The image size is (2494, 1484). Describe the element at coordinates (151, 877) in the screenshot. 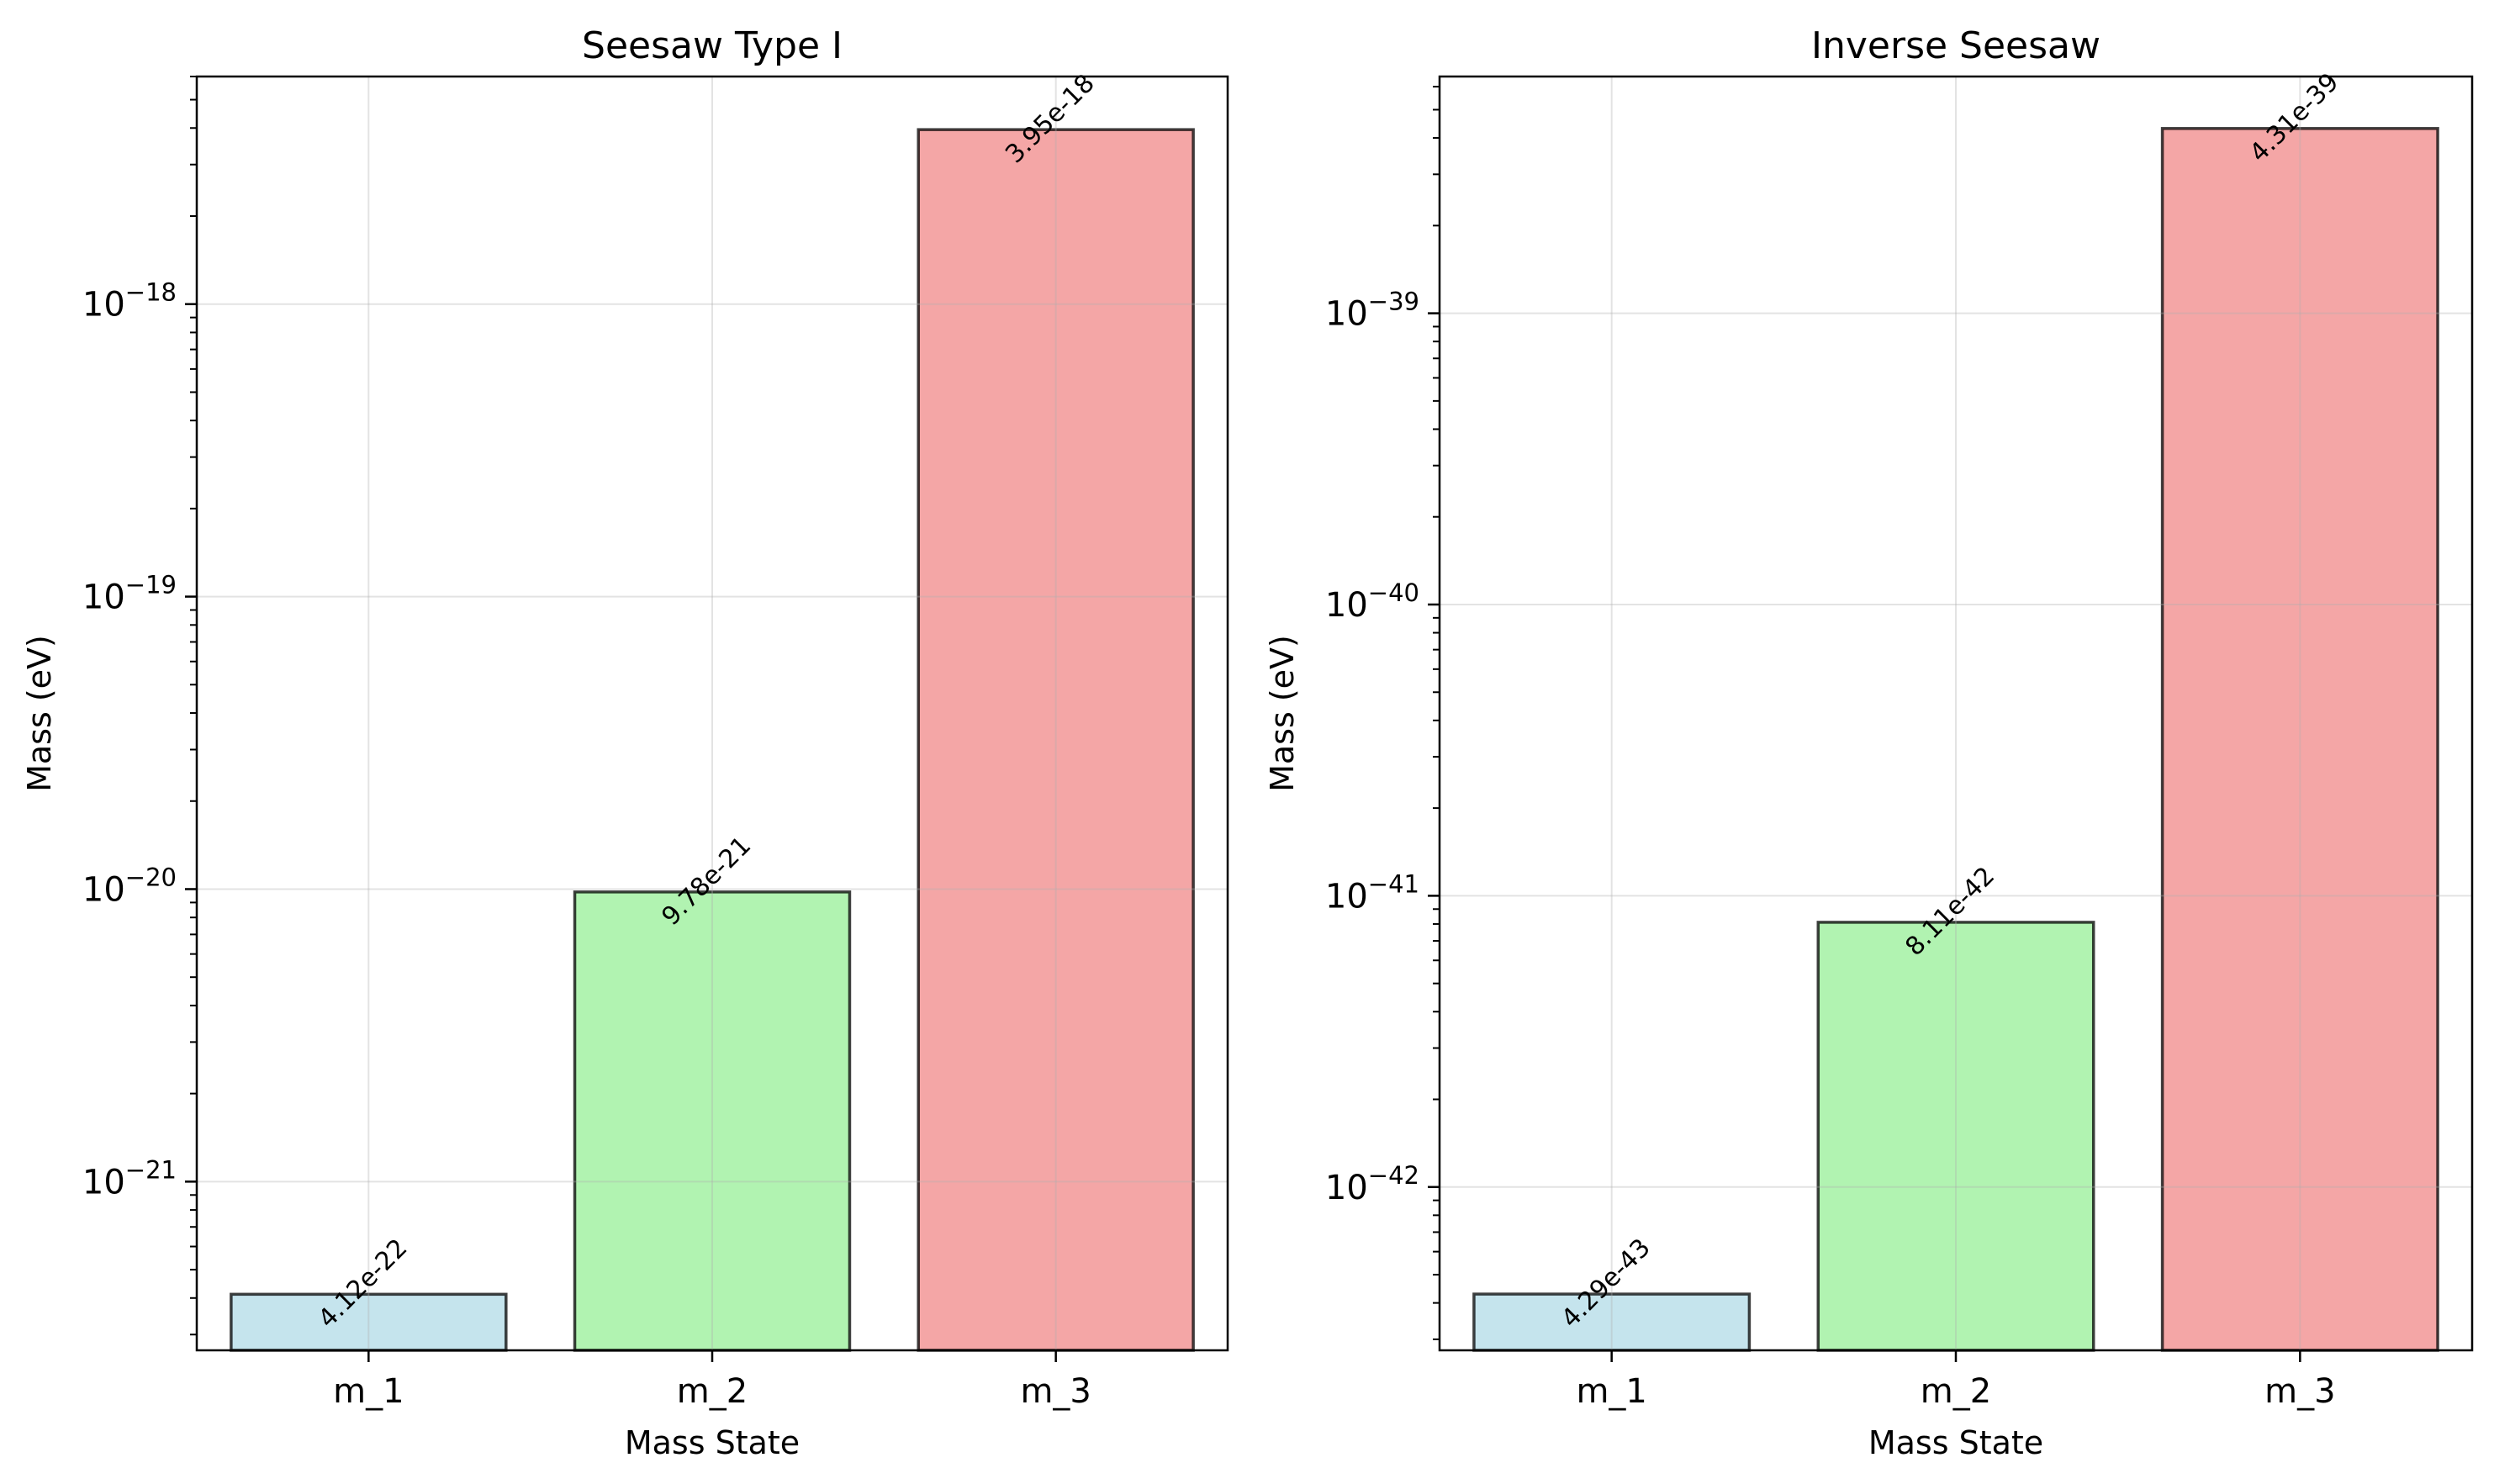

I see `y-tick-exponent: −20` at that location.